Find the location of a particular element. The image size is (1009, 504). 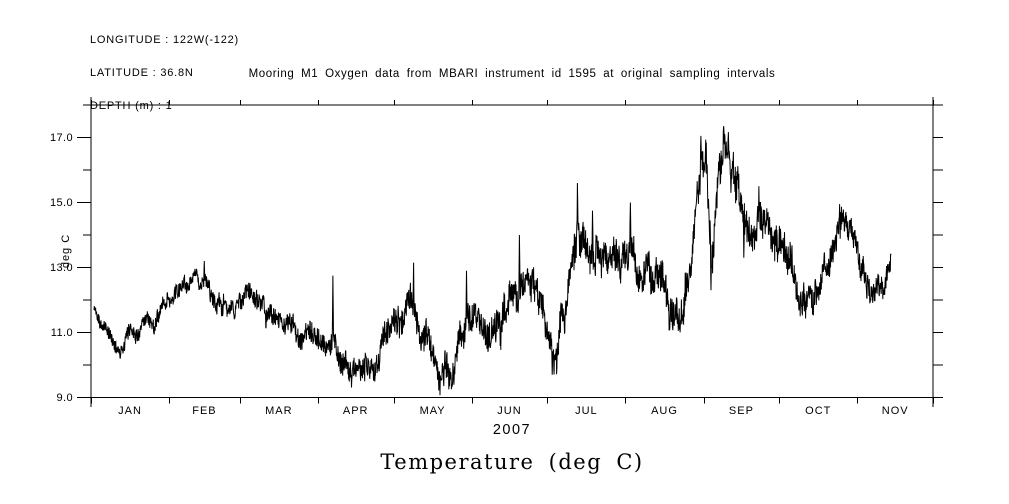

y-tick-label: 17.0 is located at coordinates (61, 137).